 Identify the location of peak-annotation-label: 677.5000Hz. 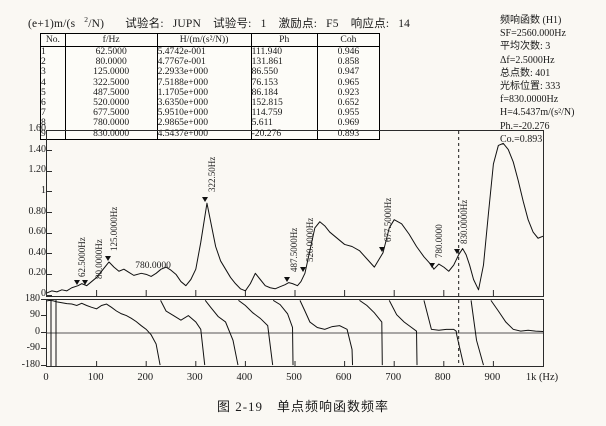
(388, 219).